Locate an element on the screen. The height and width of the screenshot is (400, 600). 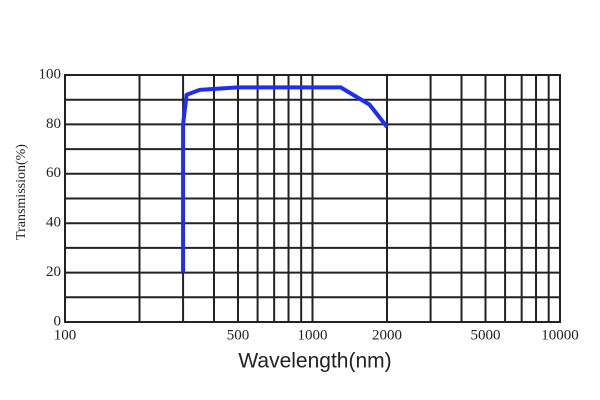
x-axis-label: Wavelength(nm) is located at coordinates (314, 361).